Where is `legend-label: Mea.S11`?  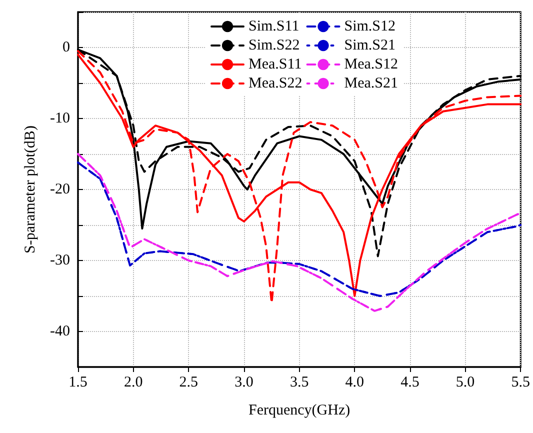
legend-label: Mea.S11 is located at coordinates (275, 64).